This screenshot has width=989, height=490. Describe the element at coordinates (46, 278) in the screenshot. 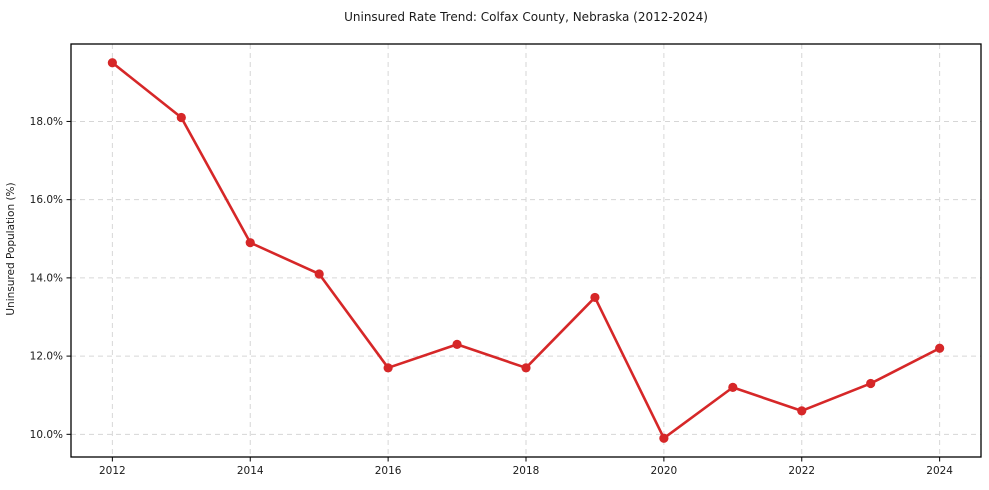

I see `y-tick-label: 14.0%` at that location.